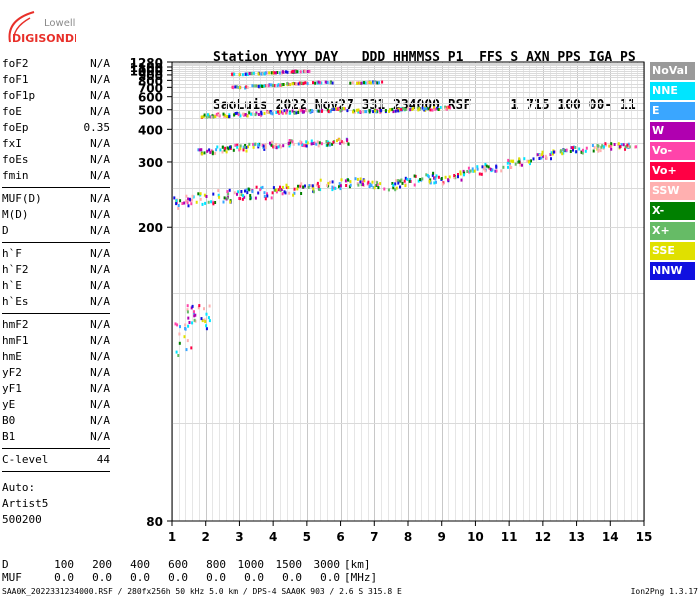  Describe the element at coordinates (672, 251) in the screenshot. I see `legend-item: SSE` at that location.